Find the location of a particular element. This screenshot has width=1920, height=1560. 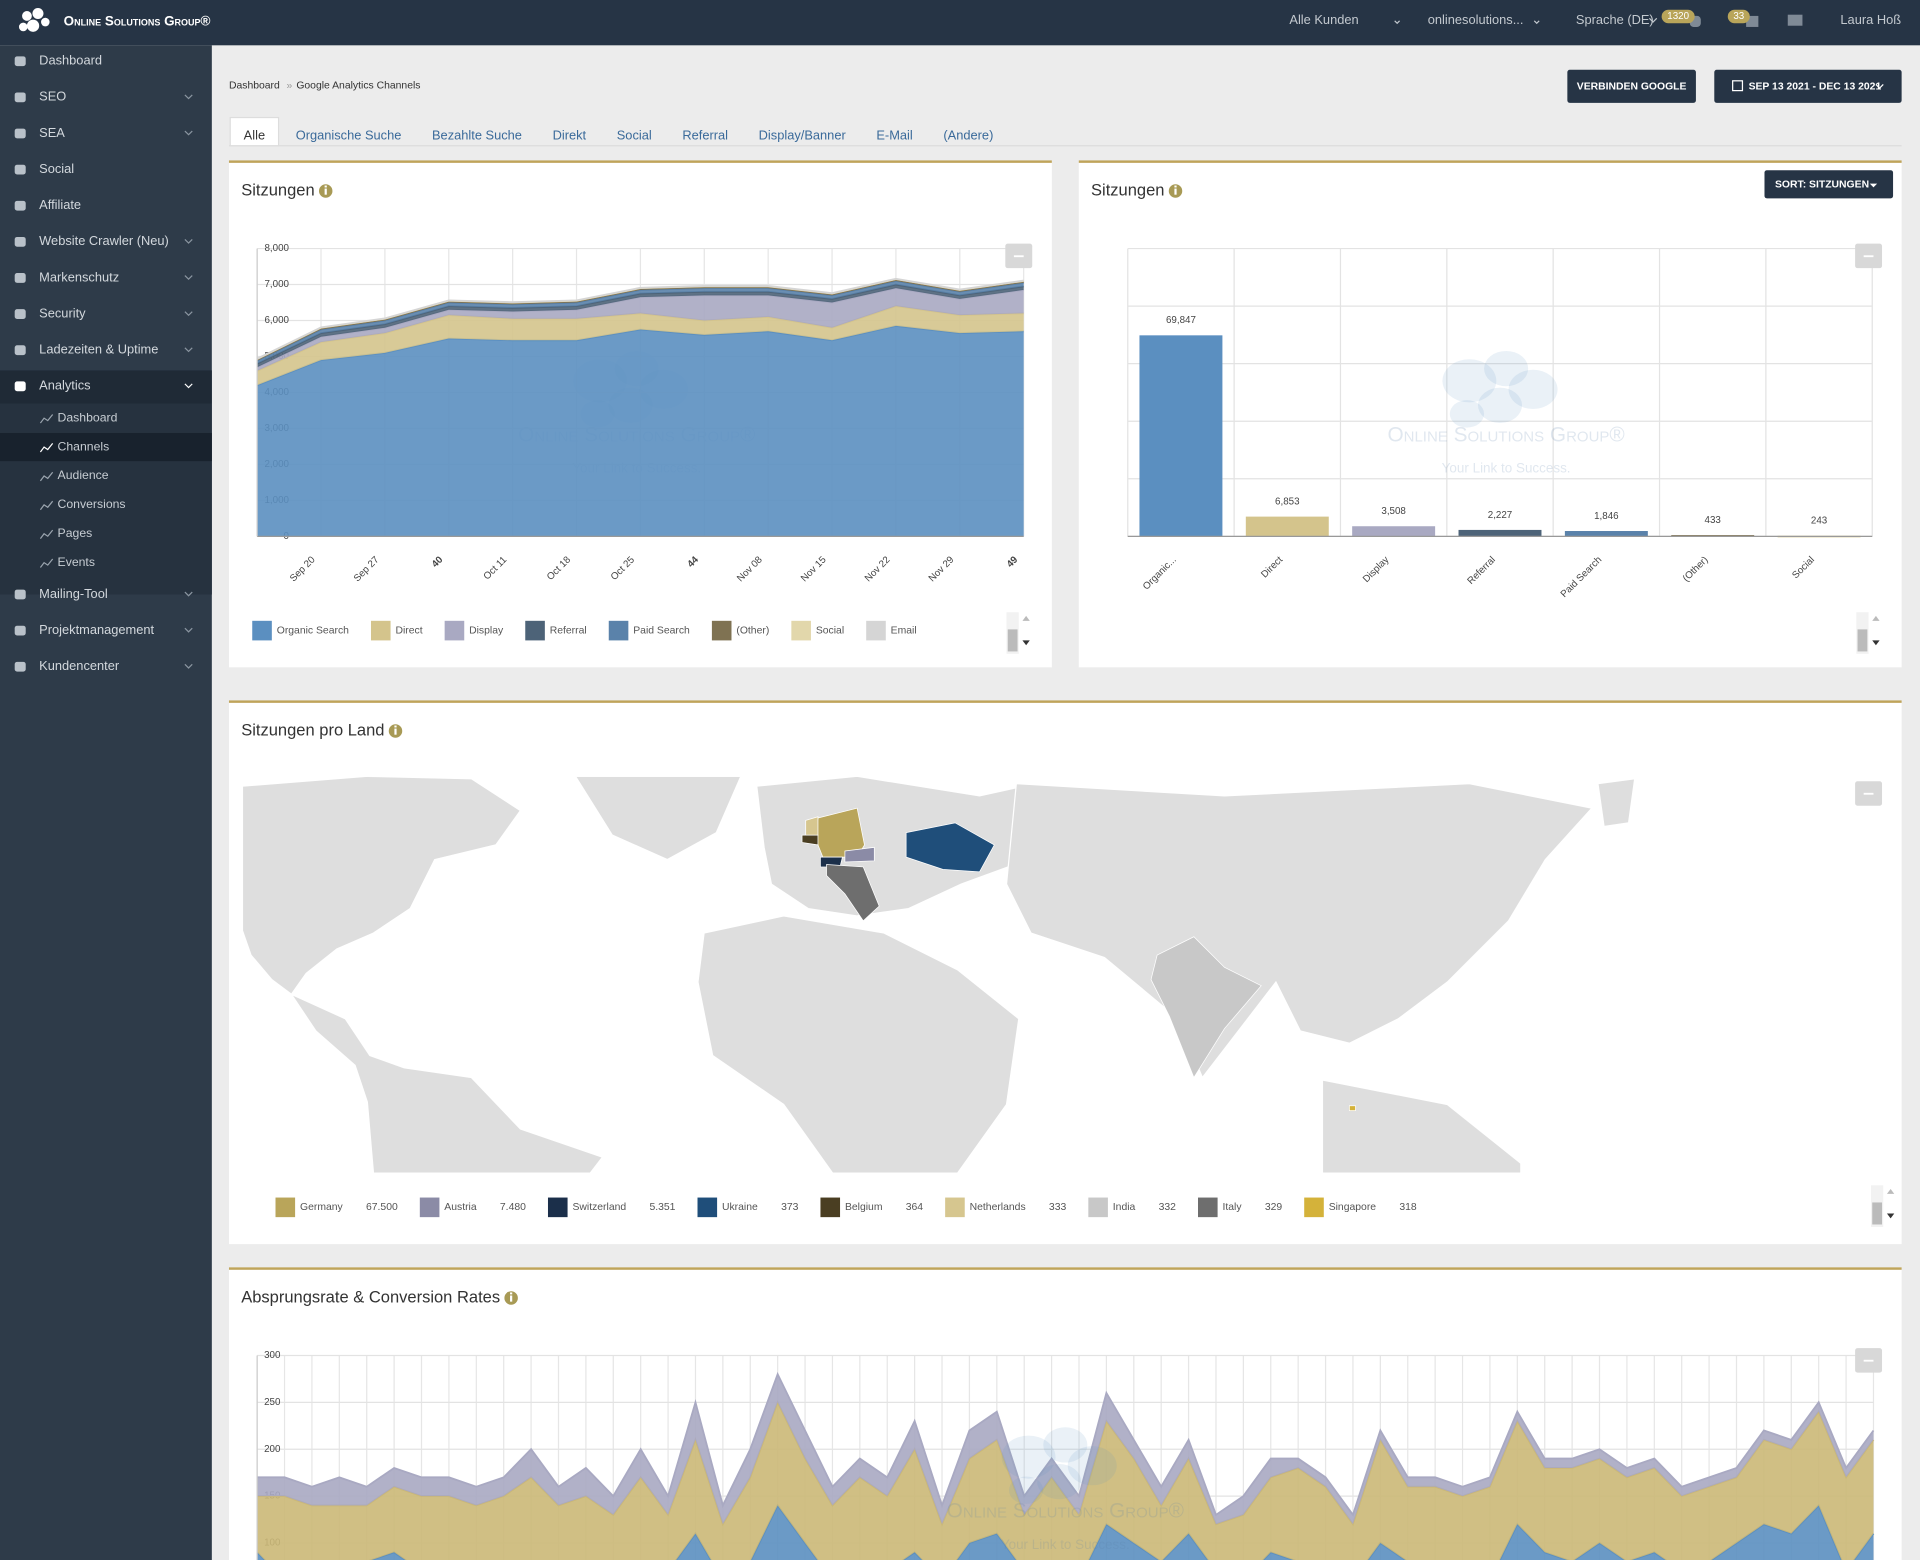

legend-label: Italy is located at coordinates (1232, 1207).